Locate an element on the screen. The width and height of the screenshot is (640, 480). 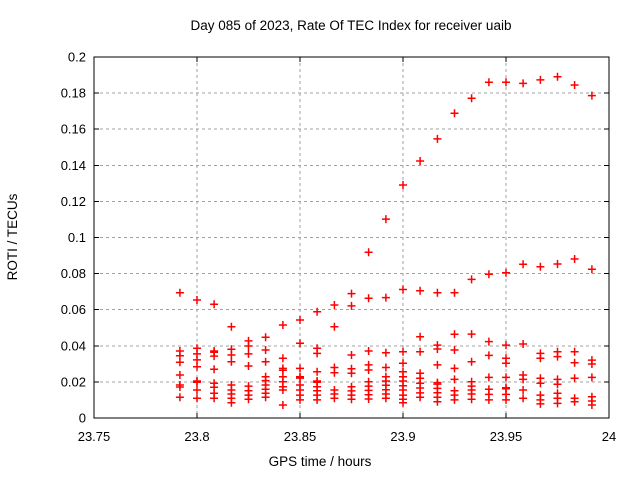
y-tick-label: 0.02 is located at coordinates (73, 381).